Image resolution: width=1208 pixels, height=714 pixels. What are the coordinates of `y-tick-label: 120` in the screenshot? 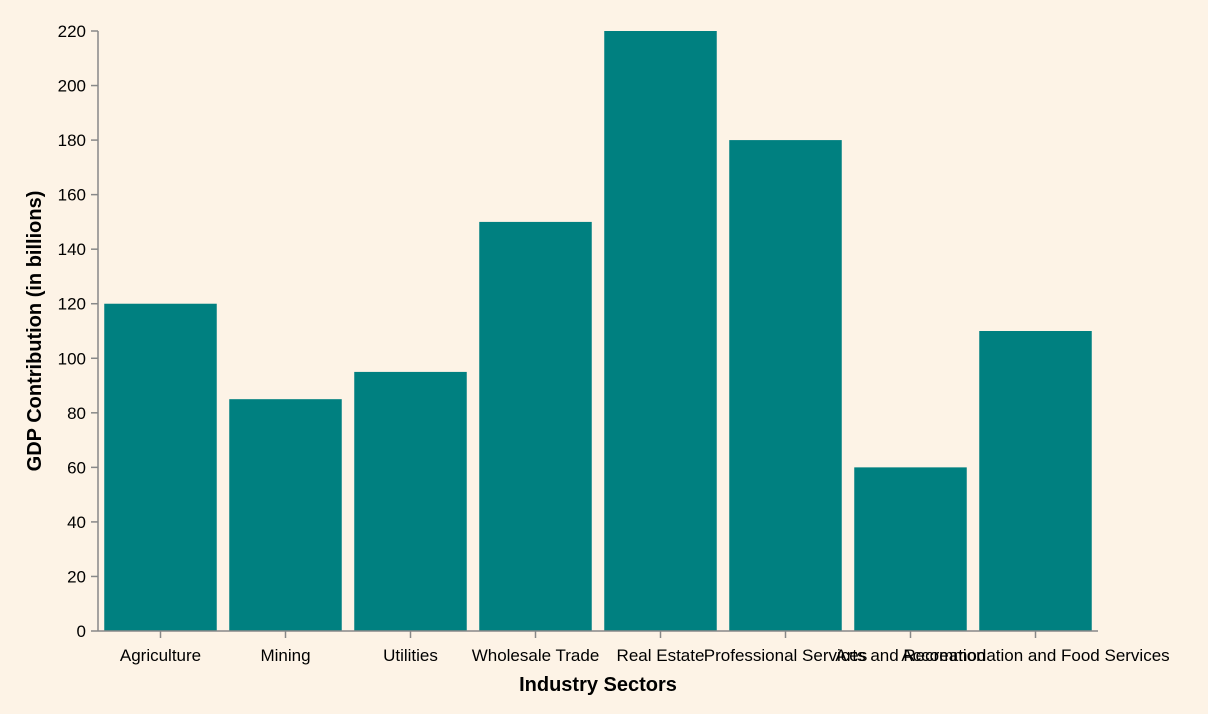 It's located at (72, 304).